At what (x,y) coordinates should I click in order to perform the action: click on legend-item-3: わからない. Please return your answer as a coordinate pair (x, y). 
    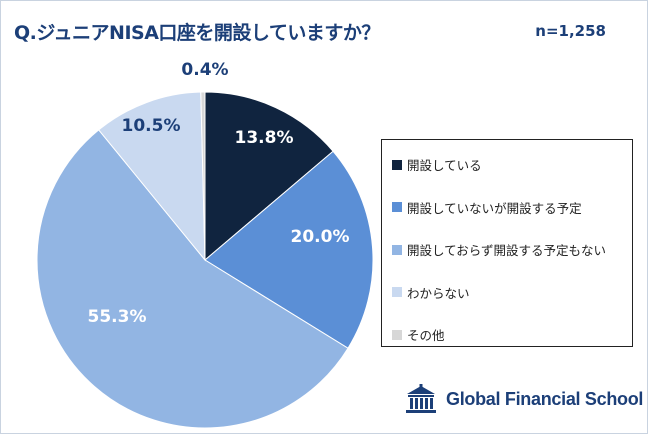
    Looking at the image, I should click on (512, 292).